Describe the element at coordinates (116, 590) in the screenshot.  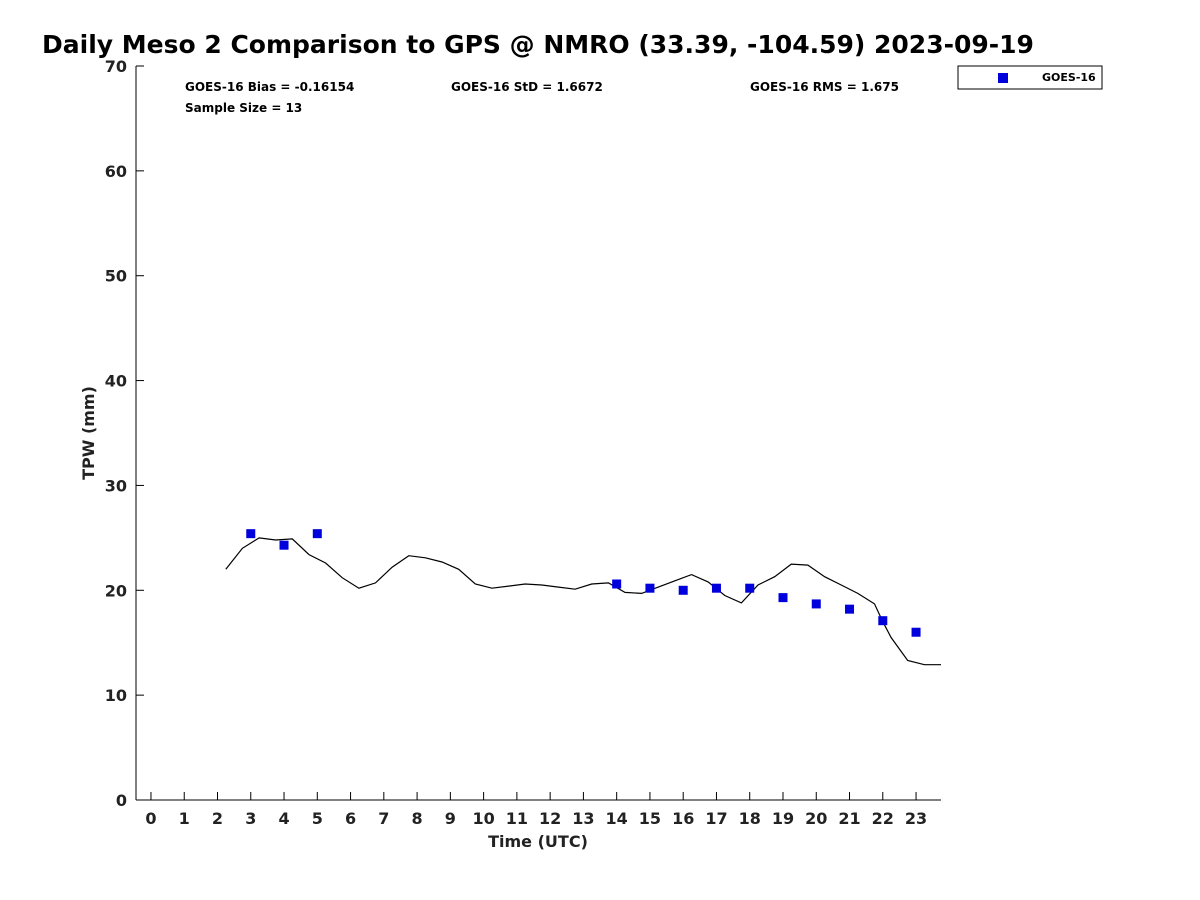
I see `y-tick-label: 20` at that location.